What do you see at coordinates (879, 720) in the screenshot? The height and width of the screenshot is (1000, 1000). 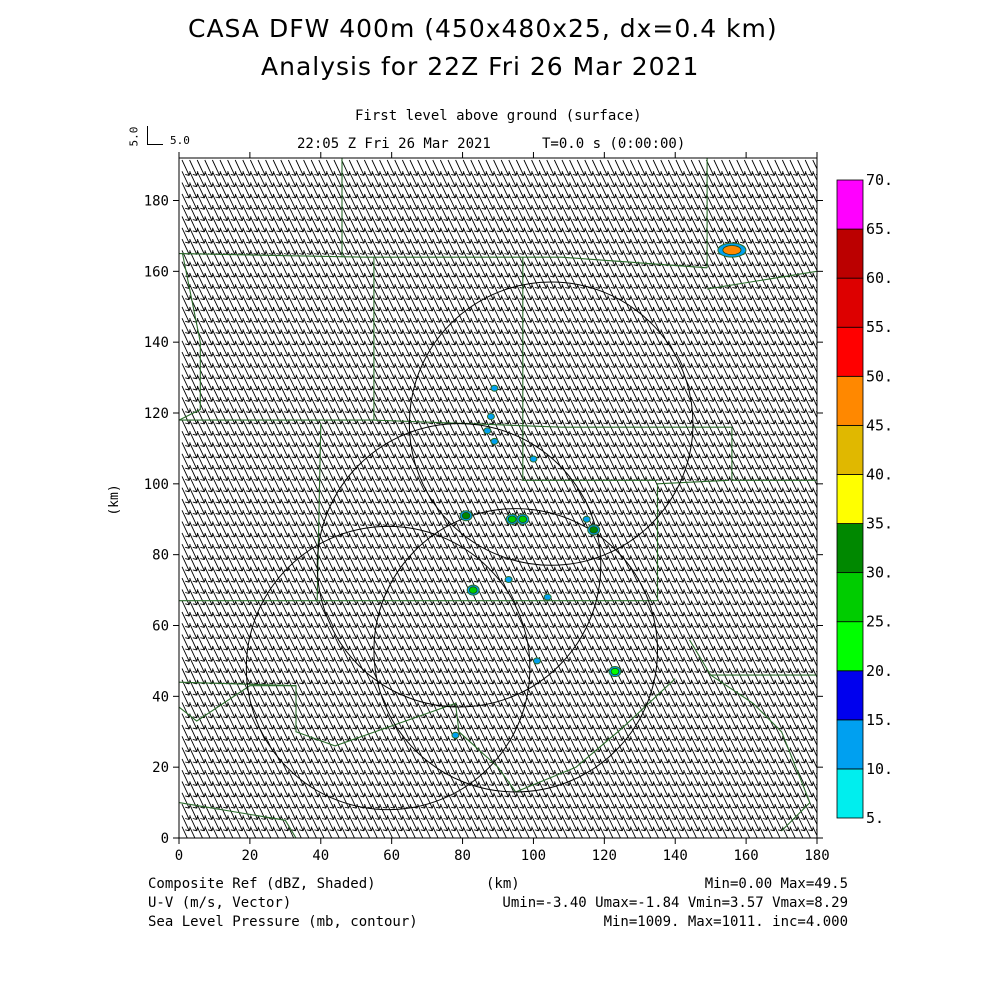 I see `colorbar-label: 15.` at bounding box center [879, 720].